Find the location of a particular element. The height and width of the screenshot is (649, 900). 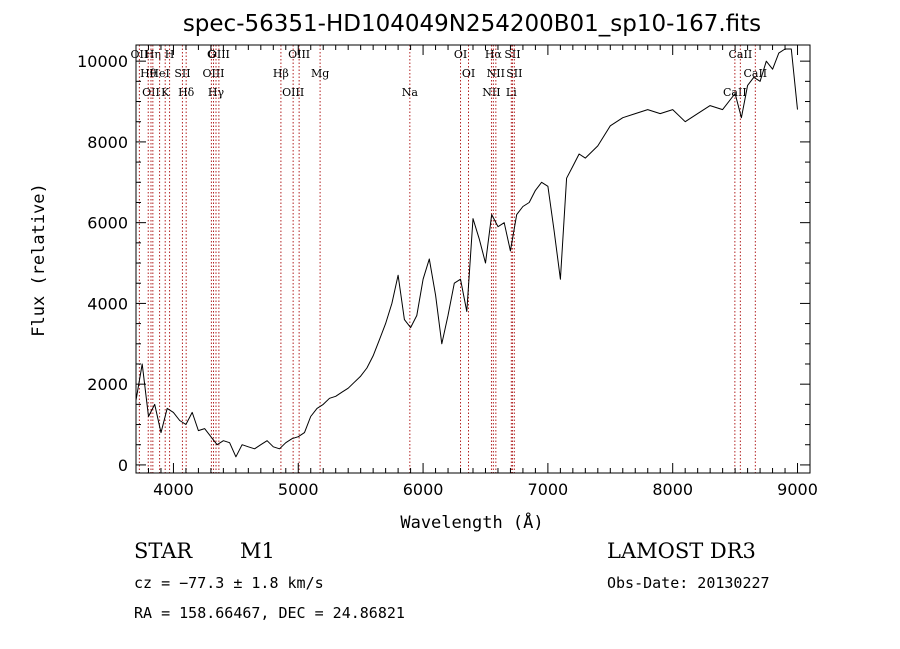

redshift-cz: cz = −77.3 ± 1.8 km/s is located at coordinates (229, 583).